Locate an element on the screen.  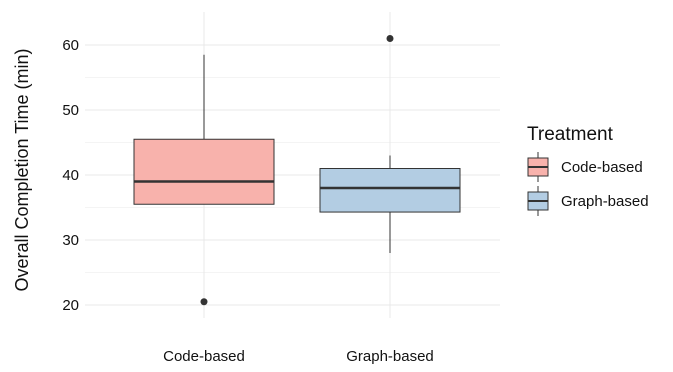
legend: Treatment Code-based Graph-based is located at coordinates (588, 170).